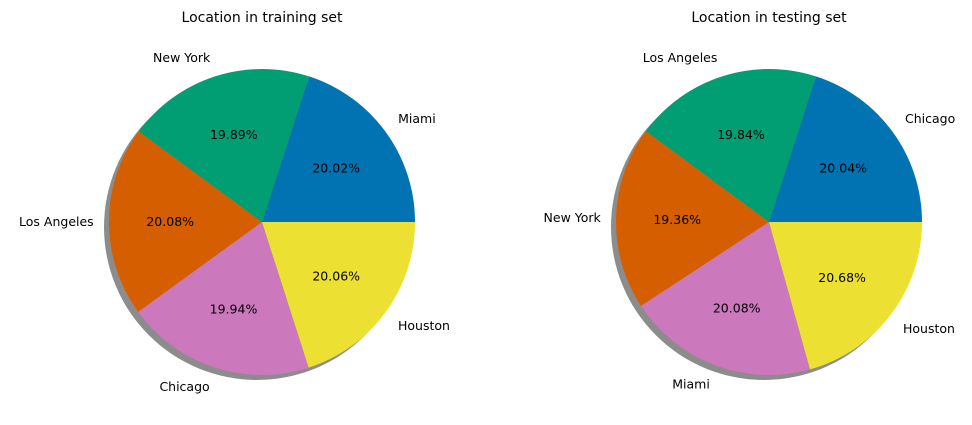 This screenshot has height=425, width=972. What do you see at coordinates (234, 134) in the screenshot?
I see `training-pct-label-new-york: 19.89%` at bounding box center [234, 134].